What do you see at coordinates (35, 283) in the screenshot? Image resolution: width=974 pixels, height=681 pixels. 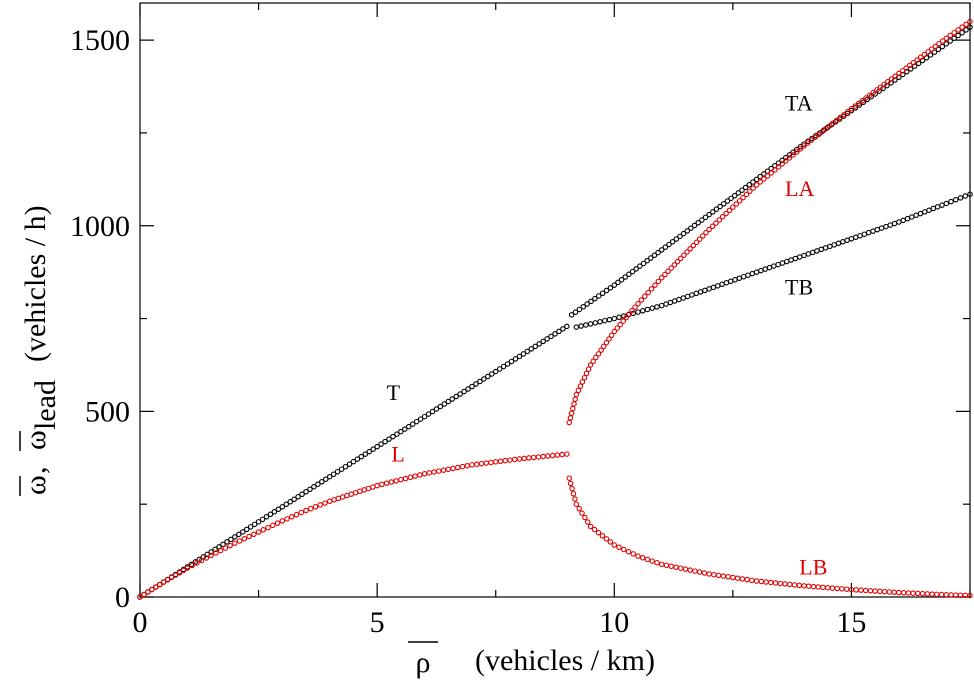 I see `y-axis-unit: (vehicles / h)` at bounding box center [35, 283].